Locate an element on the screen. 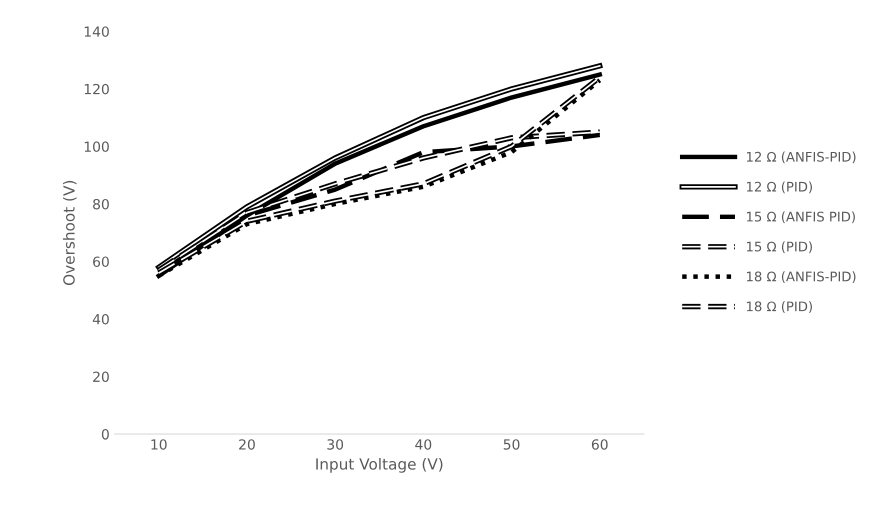 This screenshot has height=523, width=882. x-tick-label: 50 is located at coordinates (512, 444).